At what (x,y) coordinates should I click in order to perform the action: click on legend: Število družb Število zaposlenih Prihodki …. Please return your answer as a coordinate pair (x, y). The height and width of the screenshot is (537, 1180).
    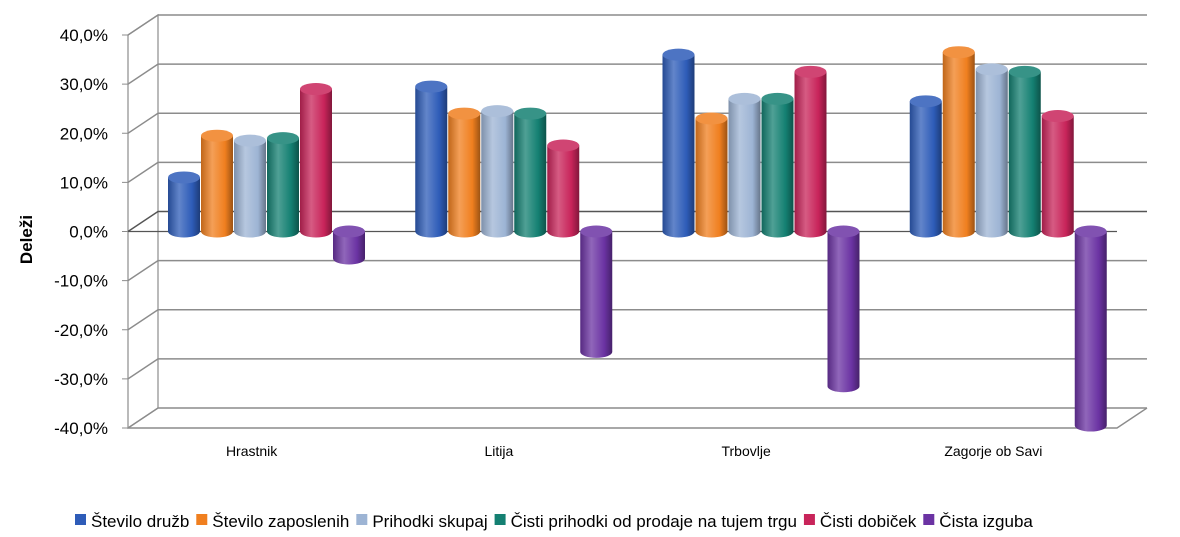
    Looking at the image, I should click on (554, 521).